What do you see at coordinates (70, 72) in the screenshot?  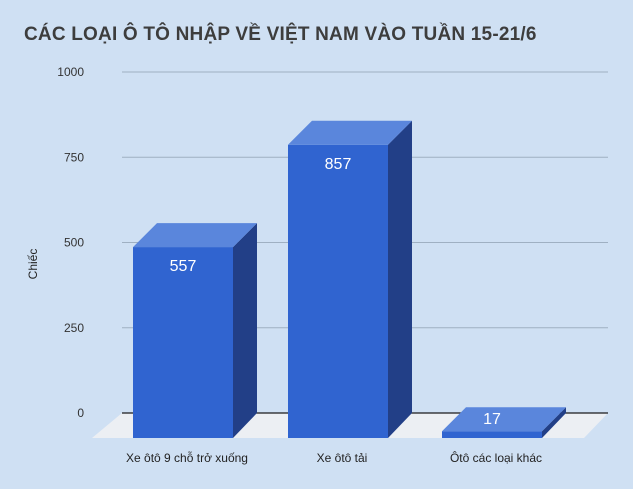 I see `y-tick-label: 1000` at bounding box center [70, 72].